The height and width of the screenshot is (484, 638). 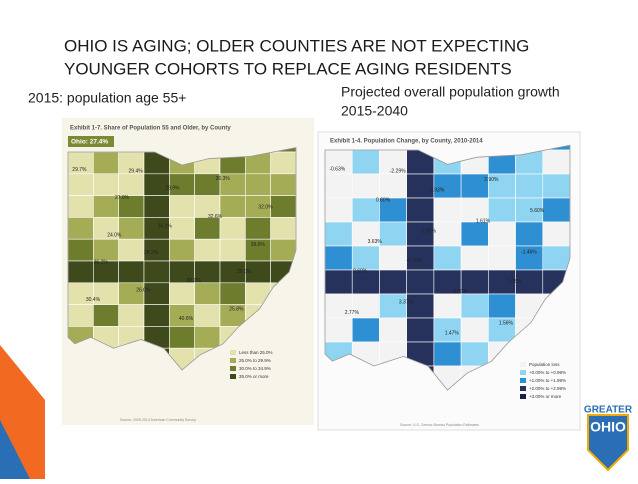 I want to click on county-label: 30.4%, so click(x=93, y=300).